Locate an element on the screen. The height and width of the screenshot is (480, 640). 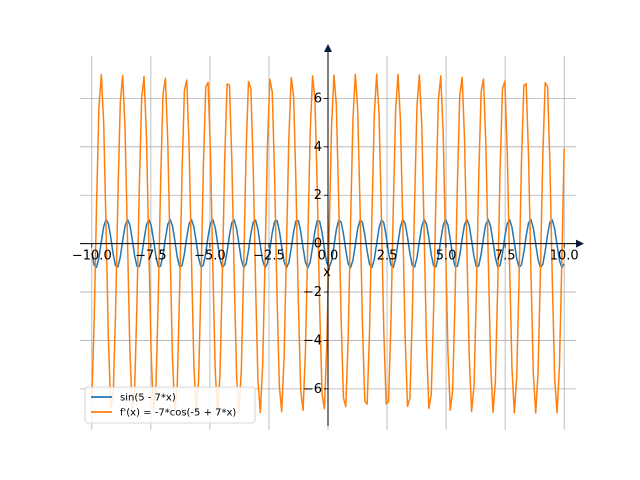
legend-label-1: sin(5 - 7*x) is located at coordinates (148, 398).